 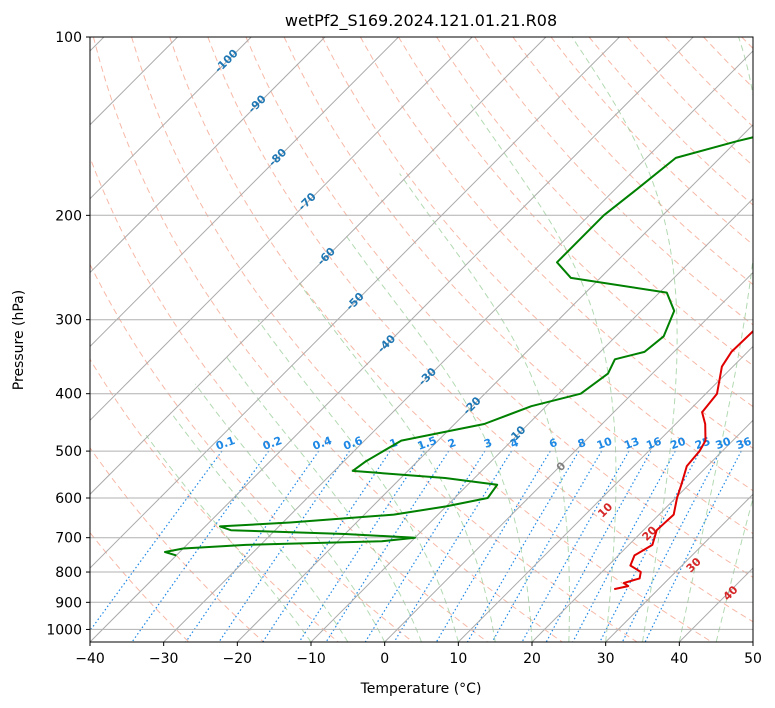 What do you see at coordinates (554, 443) in the screenshot?
I see `mixing-ratio-label: 6` at bounding box center [554, 443].